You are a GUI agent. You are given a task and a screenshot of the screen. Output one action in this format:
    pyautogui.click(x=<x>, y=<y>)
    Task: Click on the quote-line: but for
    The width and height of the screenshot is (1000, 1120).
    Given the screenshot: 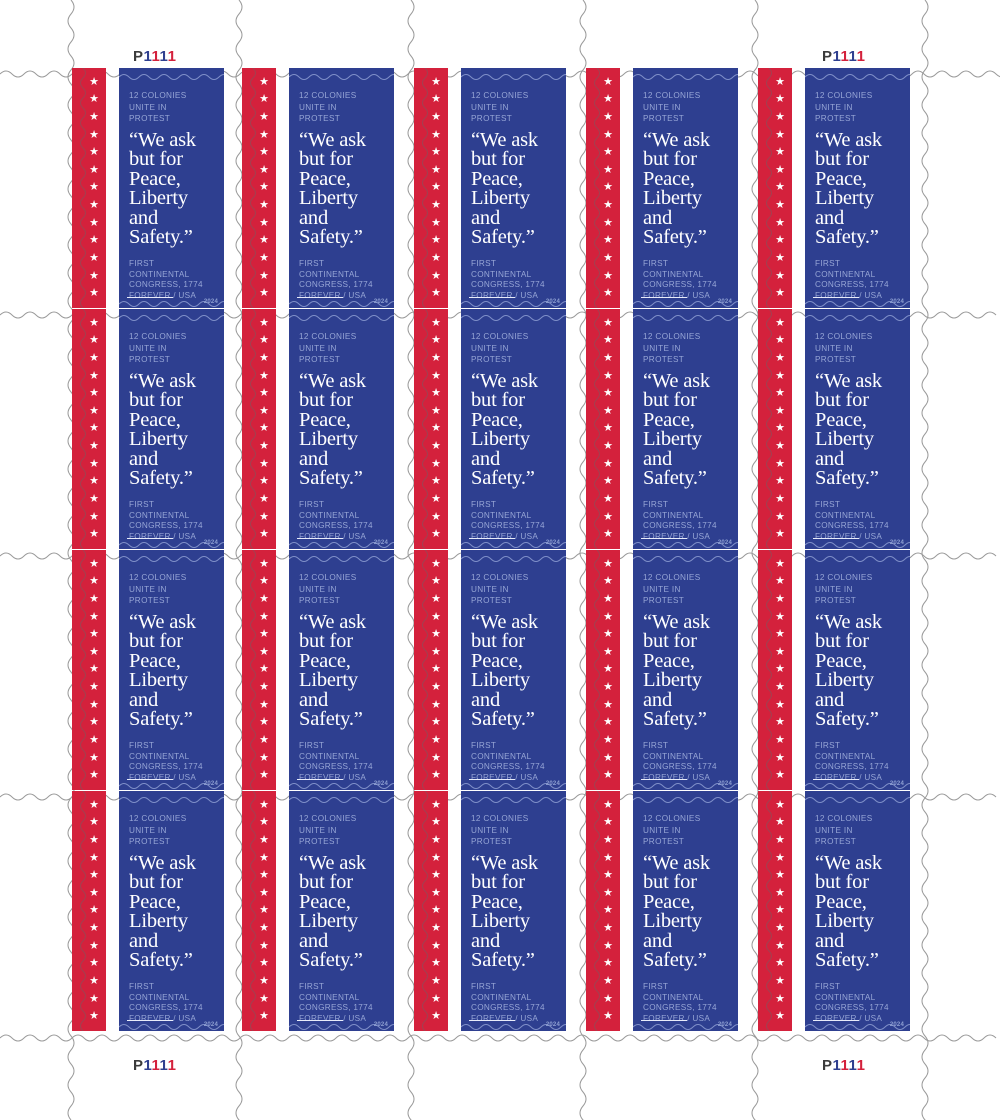 What is the action you would take?
    pyautogui.click(x=842, y=882)
    